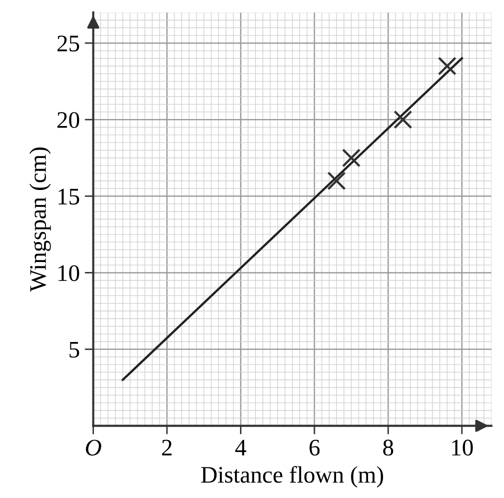 This screenshot has height=498, width=504. What do you see at coordinates (315, 448) in the screenshot?
I see `x-tick-label: 6` at bounding box center [315, 448].